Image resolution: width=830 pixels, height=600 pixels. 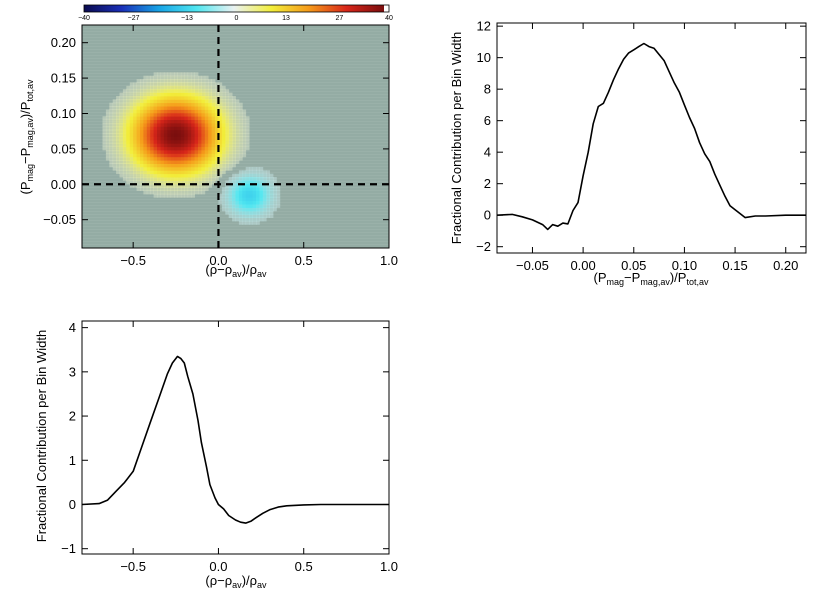 I want to click on heatmap-y-tick-label: 0.00, so click(x=63, y=184).